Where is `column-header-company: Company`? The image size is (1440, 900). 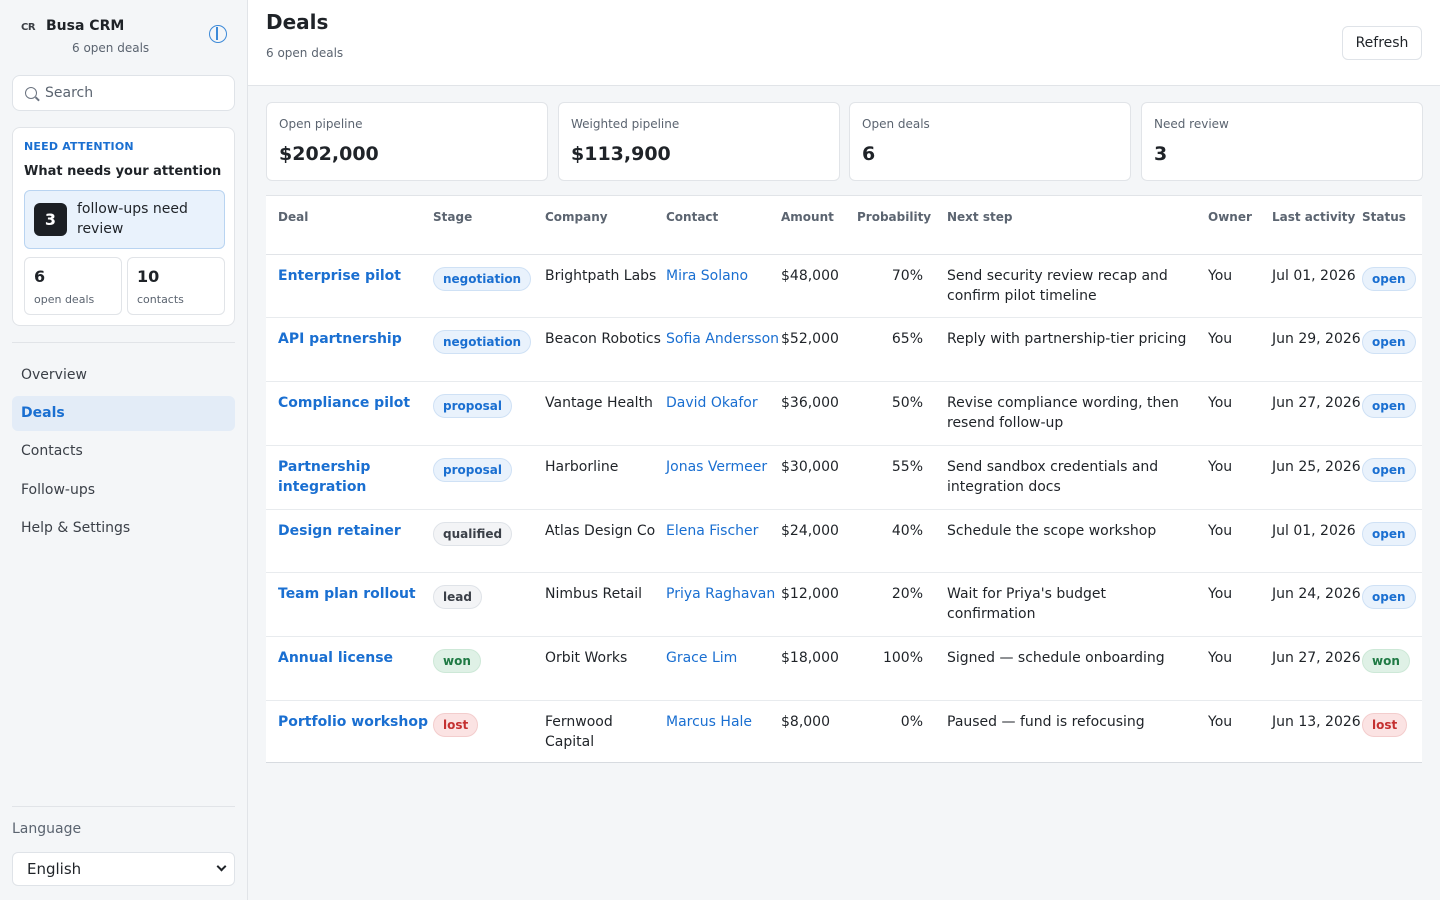 column-header-company: Company is located at coordinates (605, 225).